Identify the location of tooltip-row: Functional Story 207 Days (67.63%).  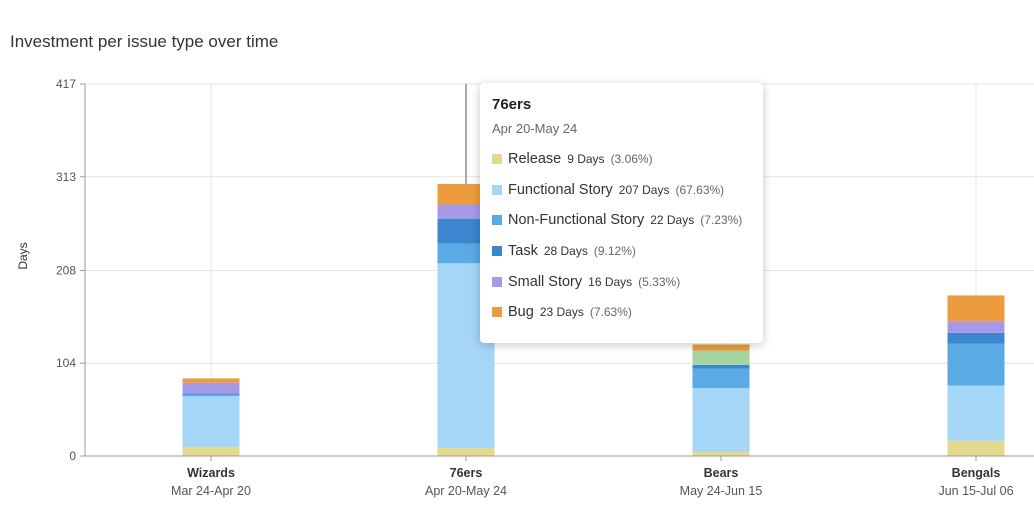
(621, 190).